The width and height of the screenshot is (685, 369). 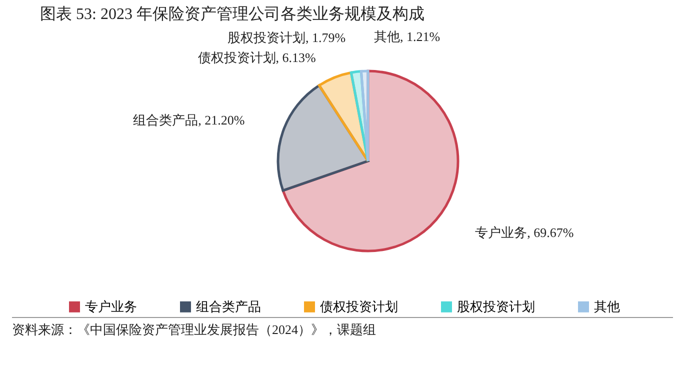 I want to click on legend-label: 股权投资计划, so click(x=496, y=306).